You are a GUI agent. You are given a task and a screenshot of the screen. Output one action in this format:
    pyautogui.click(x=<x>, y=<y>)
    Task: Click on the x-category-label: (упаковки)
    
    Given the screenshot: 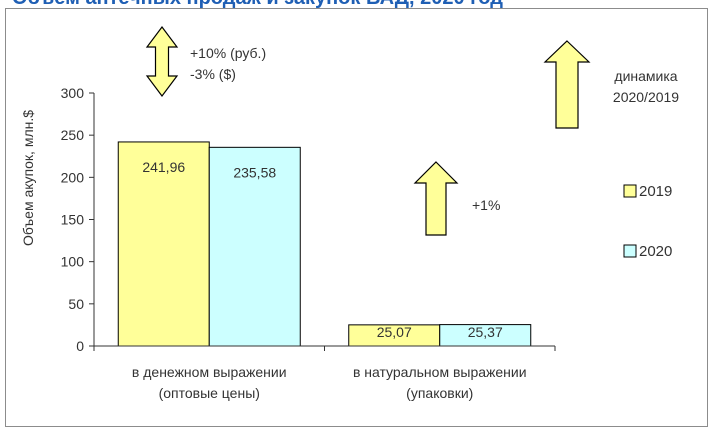 What is the action you would take?
    pyautogui.click(x=439, y=393)
    